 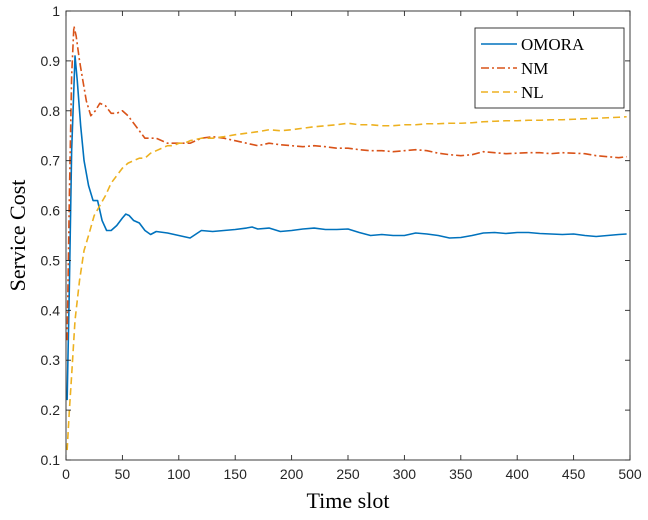 What do you see at coordinates (574, 474) in the screenshot?
I see `x-tick-label: 450` at bounding box center [574, 474].